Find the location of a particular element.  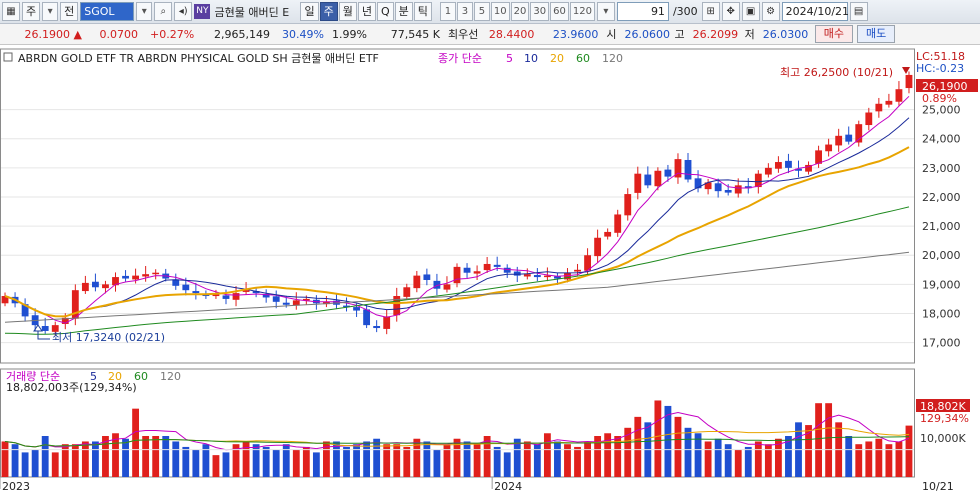

chart-tools-icon: ⊞ is located at coordinates (710, 11).